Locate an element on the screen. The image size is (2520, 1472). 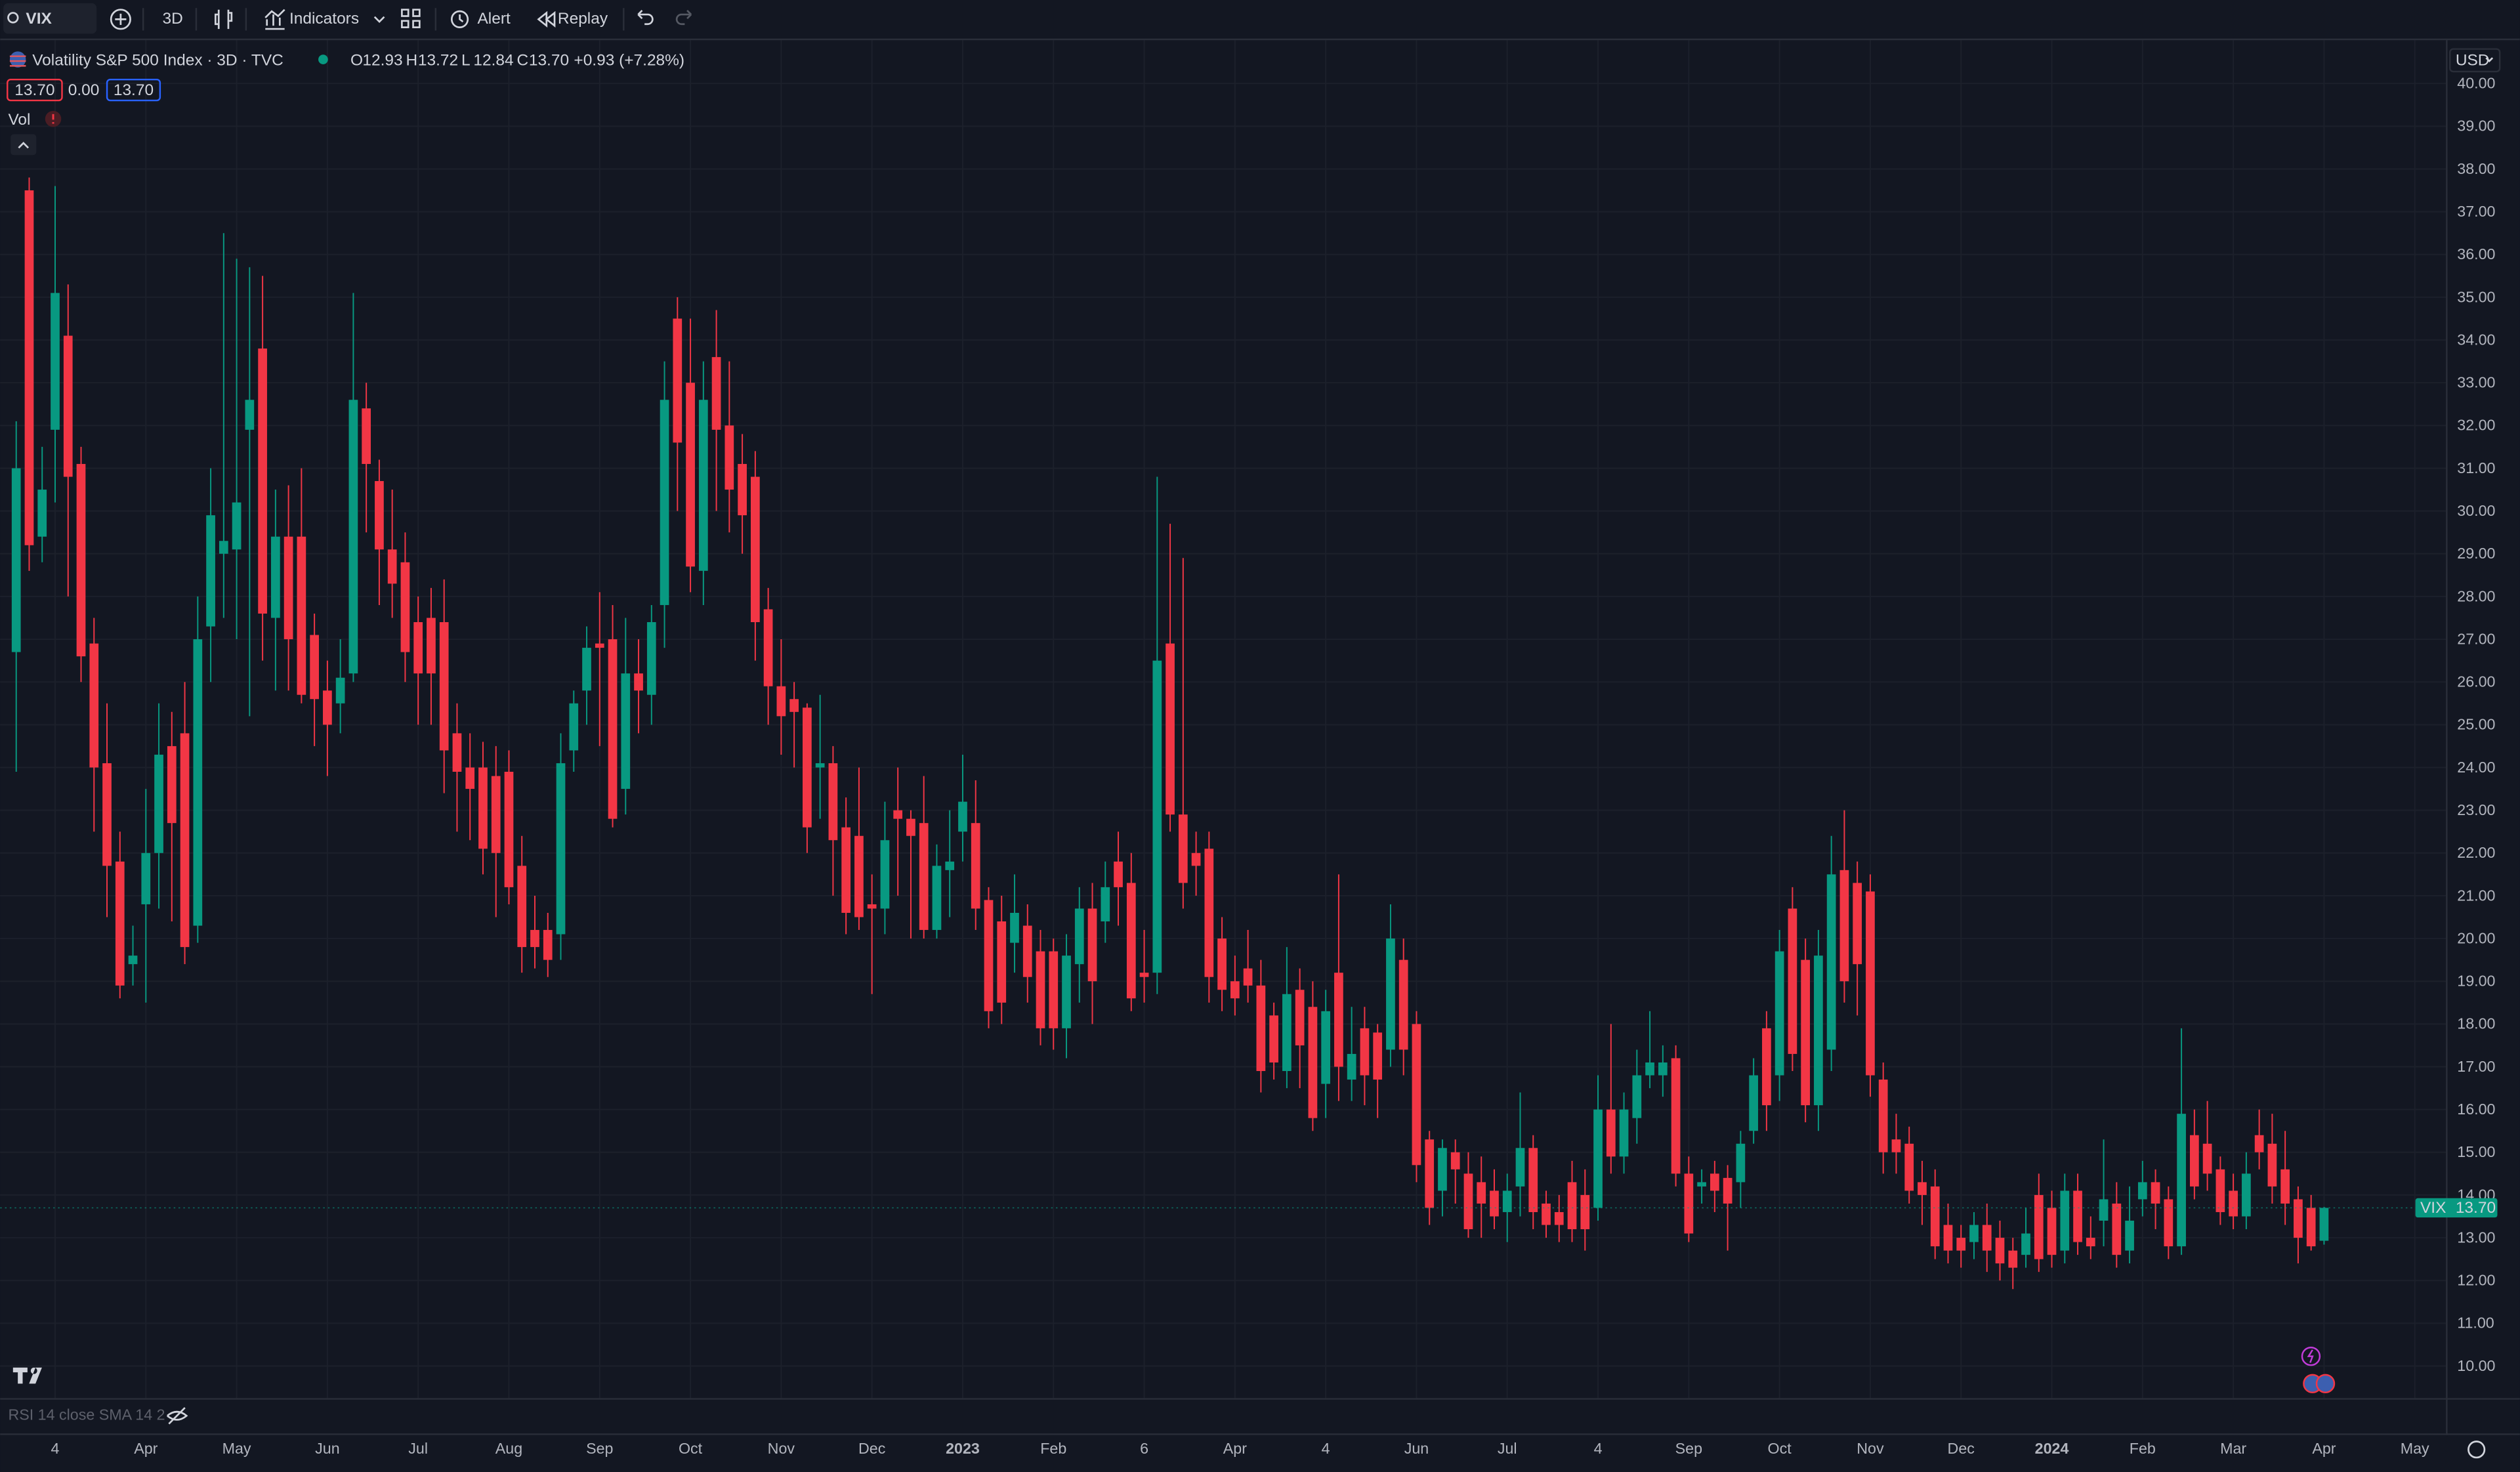
y-tick-label: 20.00 is located at coordinates (2476, 937).